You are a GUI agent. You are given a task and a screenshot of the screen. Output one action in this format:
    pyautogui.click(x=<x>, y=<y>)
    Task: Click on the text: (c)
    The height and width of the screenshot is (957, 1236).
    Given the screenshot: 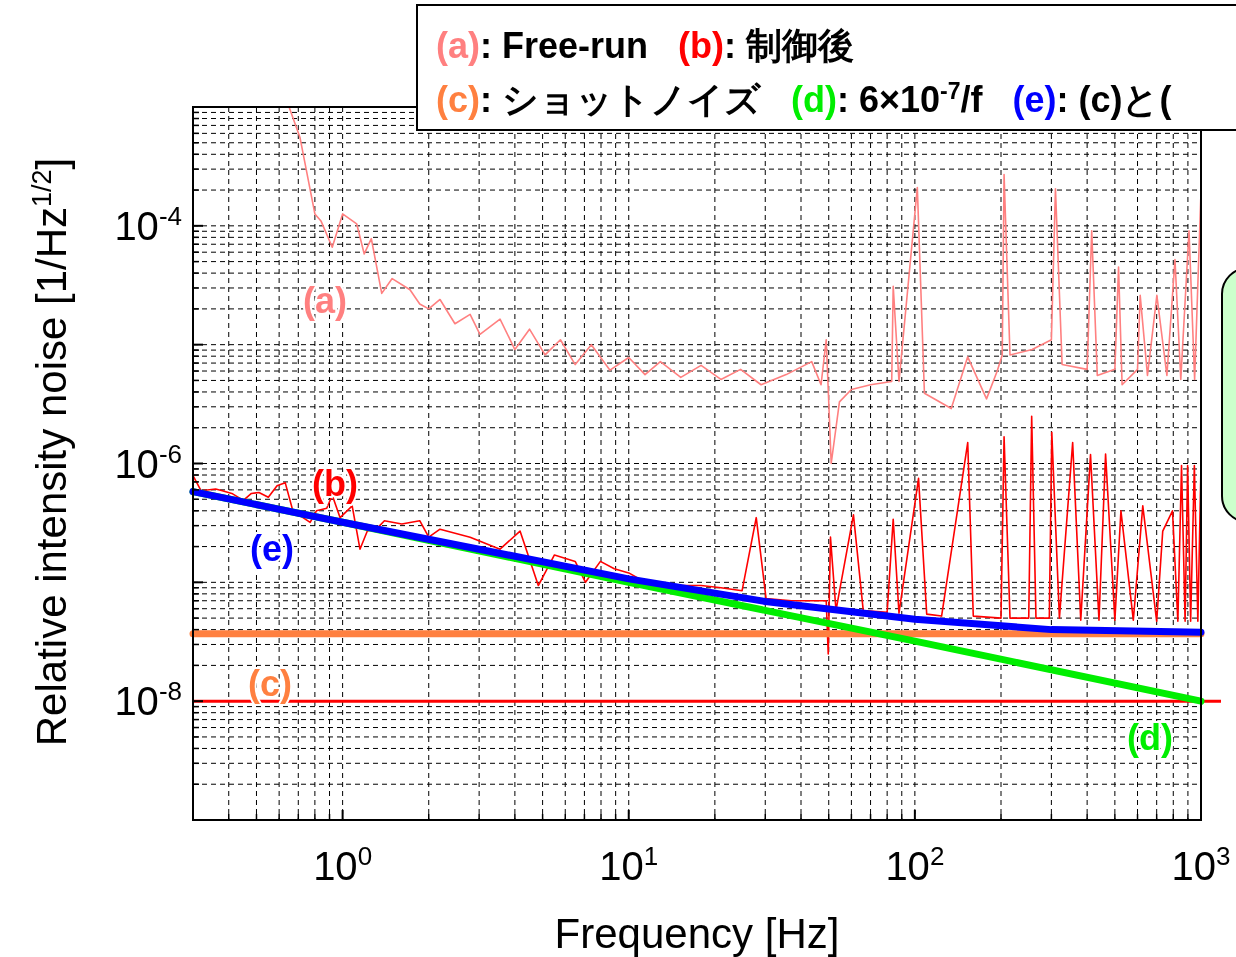 What is the action you would take?
    pyautogui.click(x=458, y=99)
    